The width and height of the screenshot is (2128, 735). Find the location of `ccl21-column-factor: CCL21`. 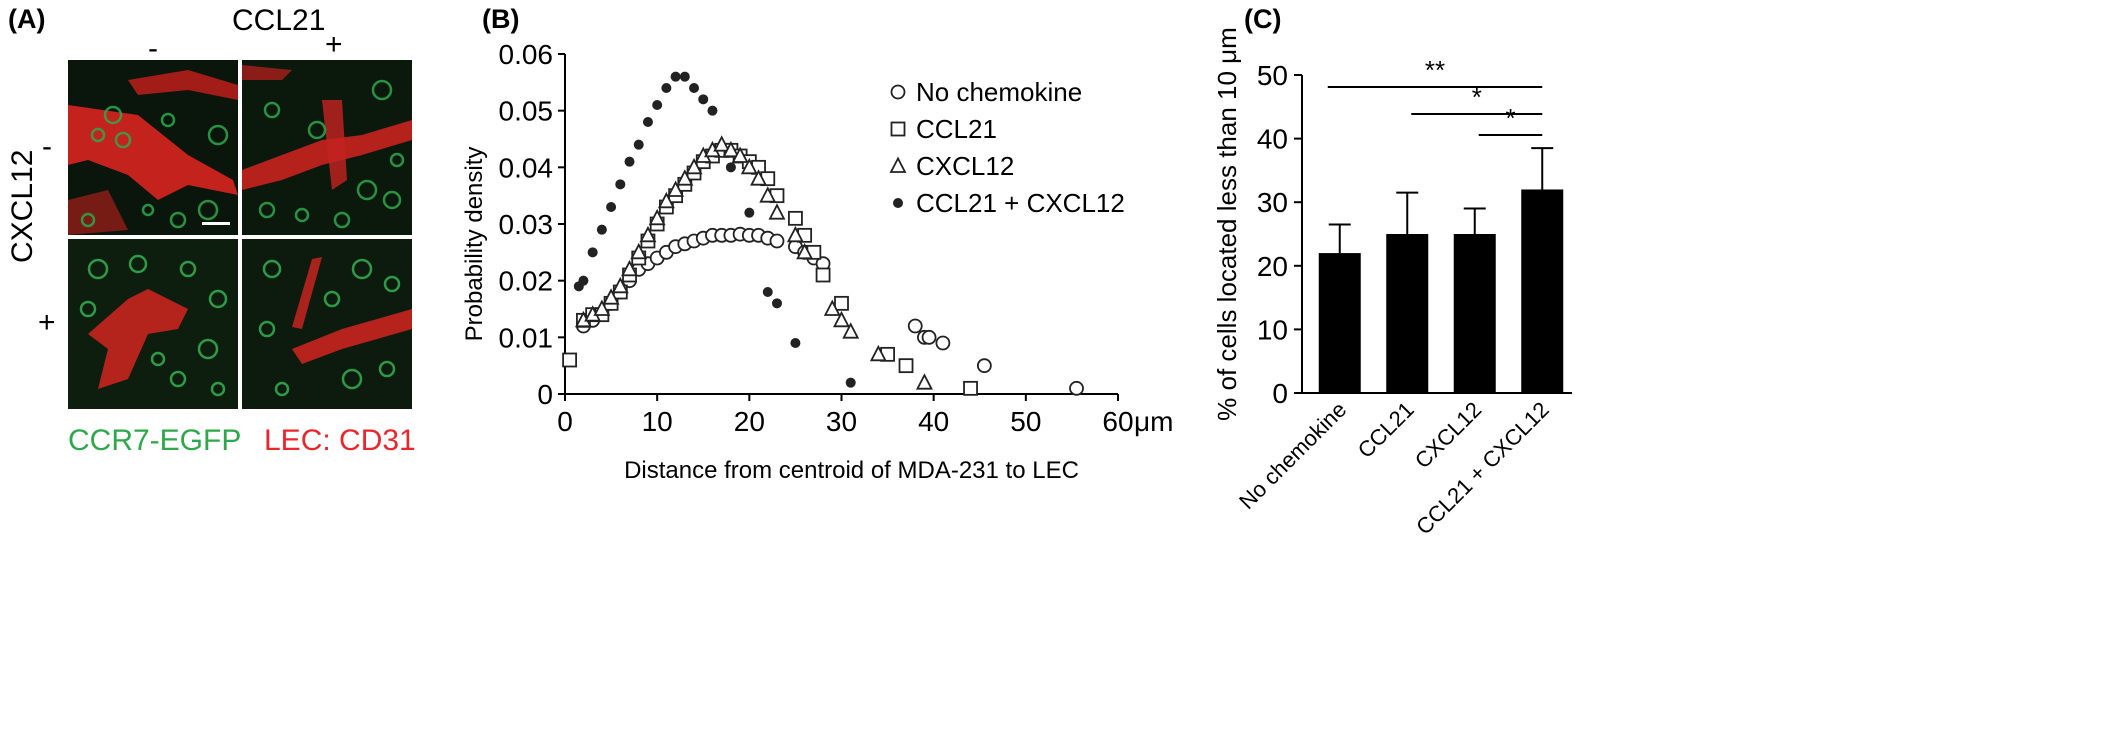

ccl21-column-factor: CCL21 is located at coordinates (279, 20).